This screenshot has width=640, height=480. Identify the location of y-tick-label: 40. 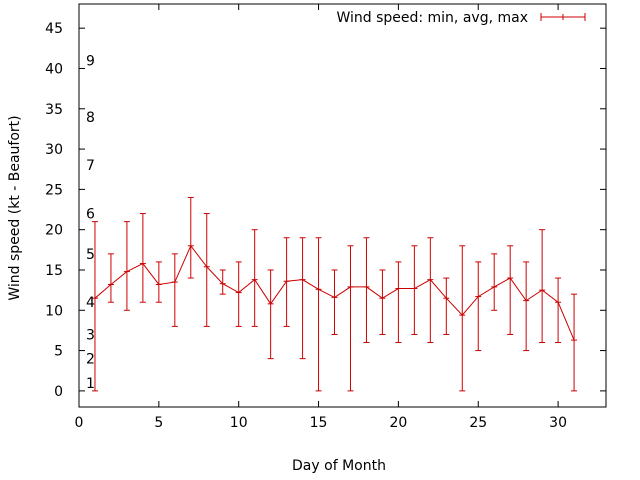
(54, 69).